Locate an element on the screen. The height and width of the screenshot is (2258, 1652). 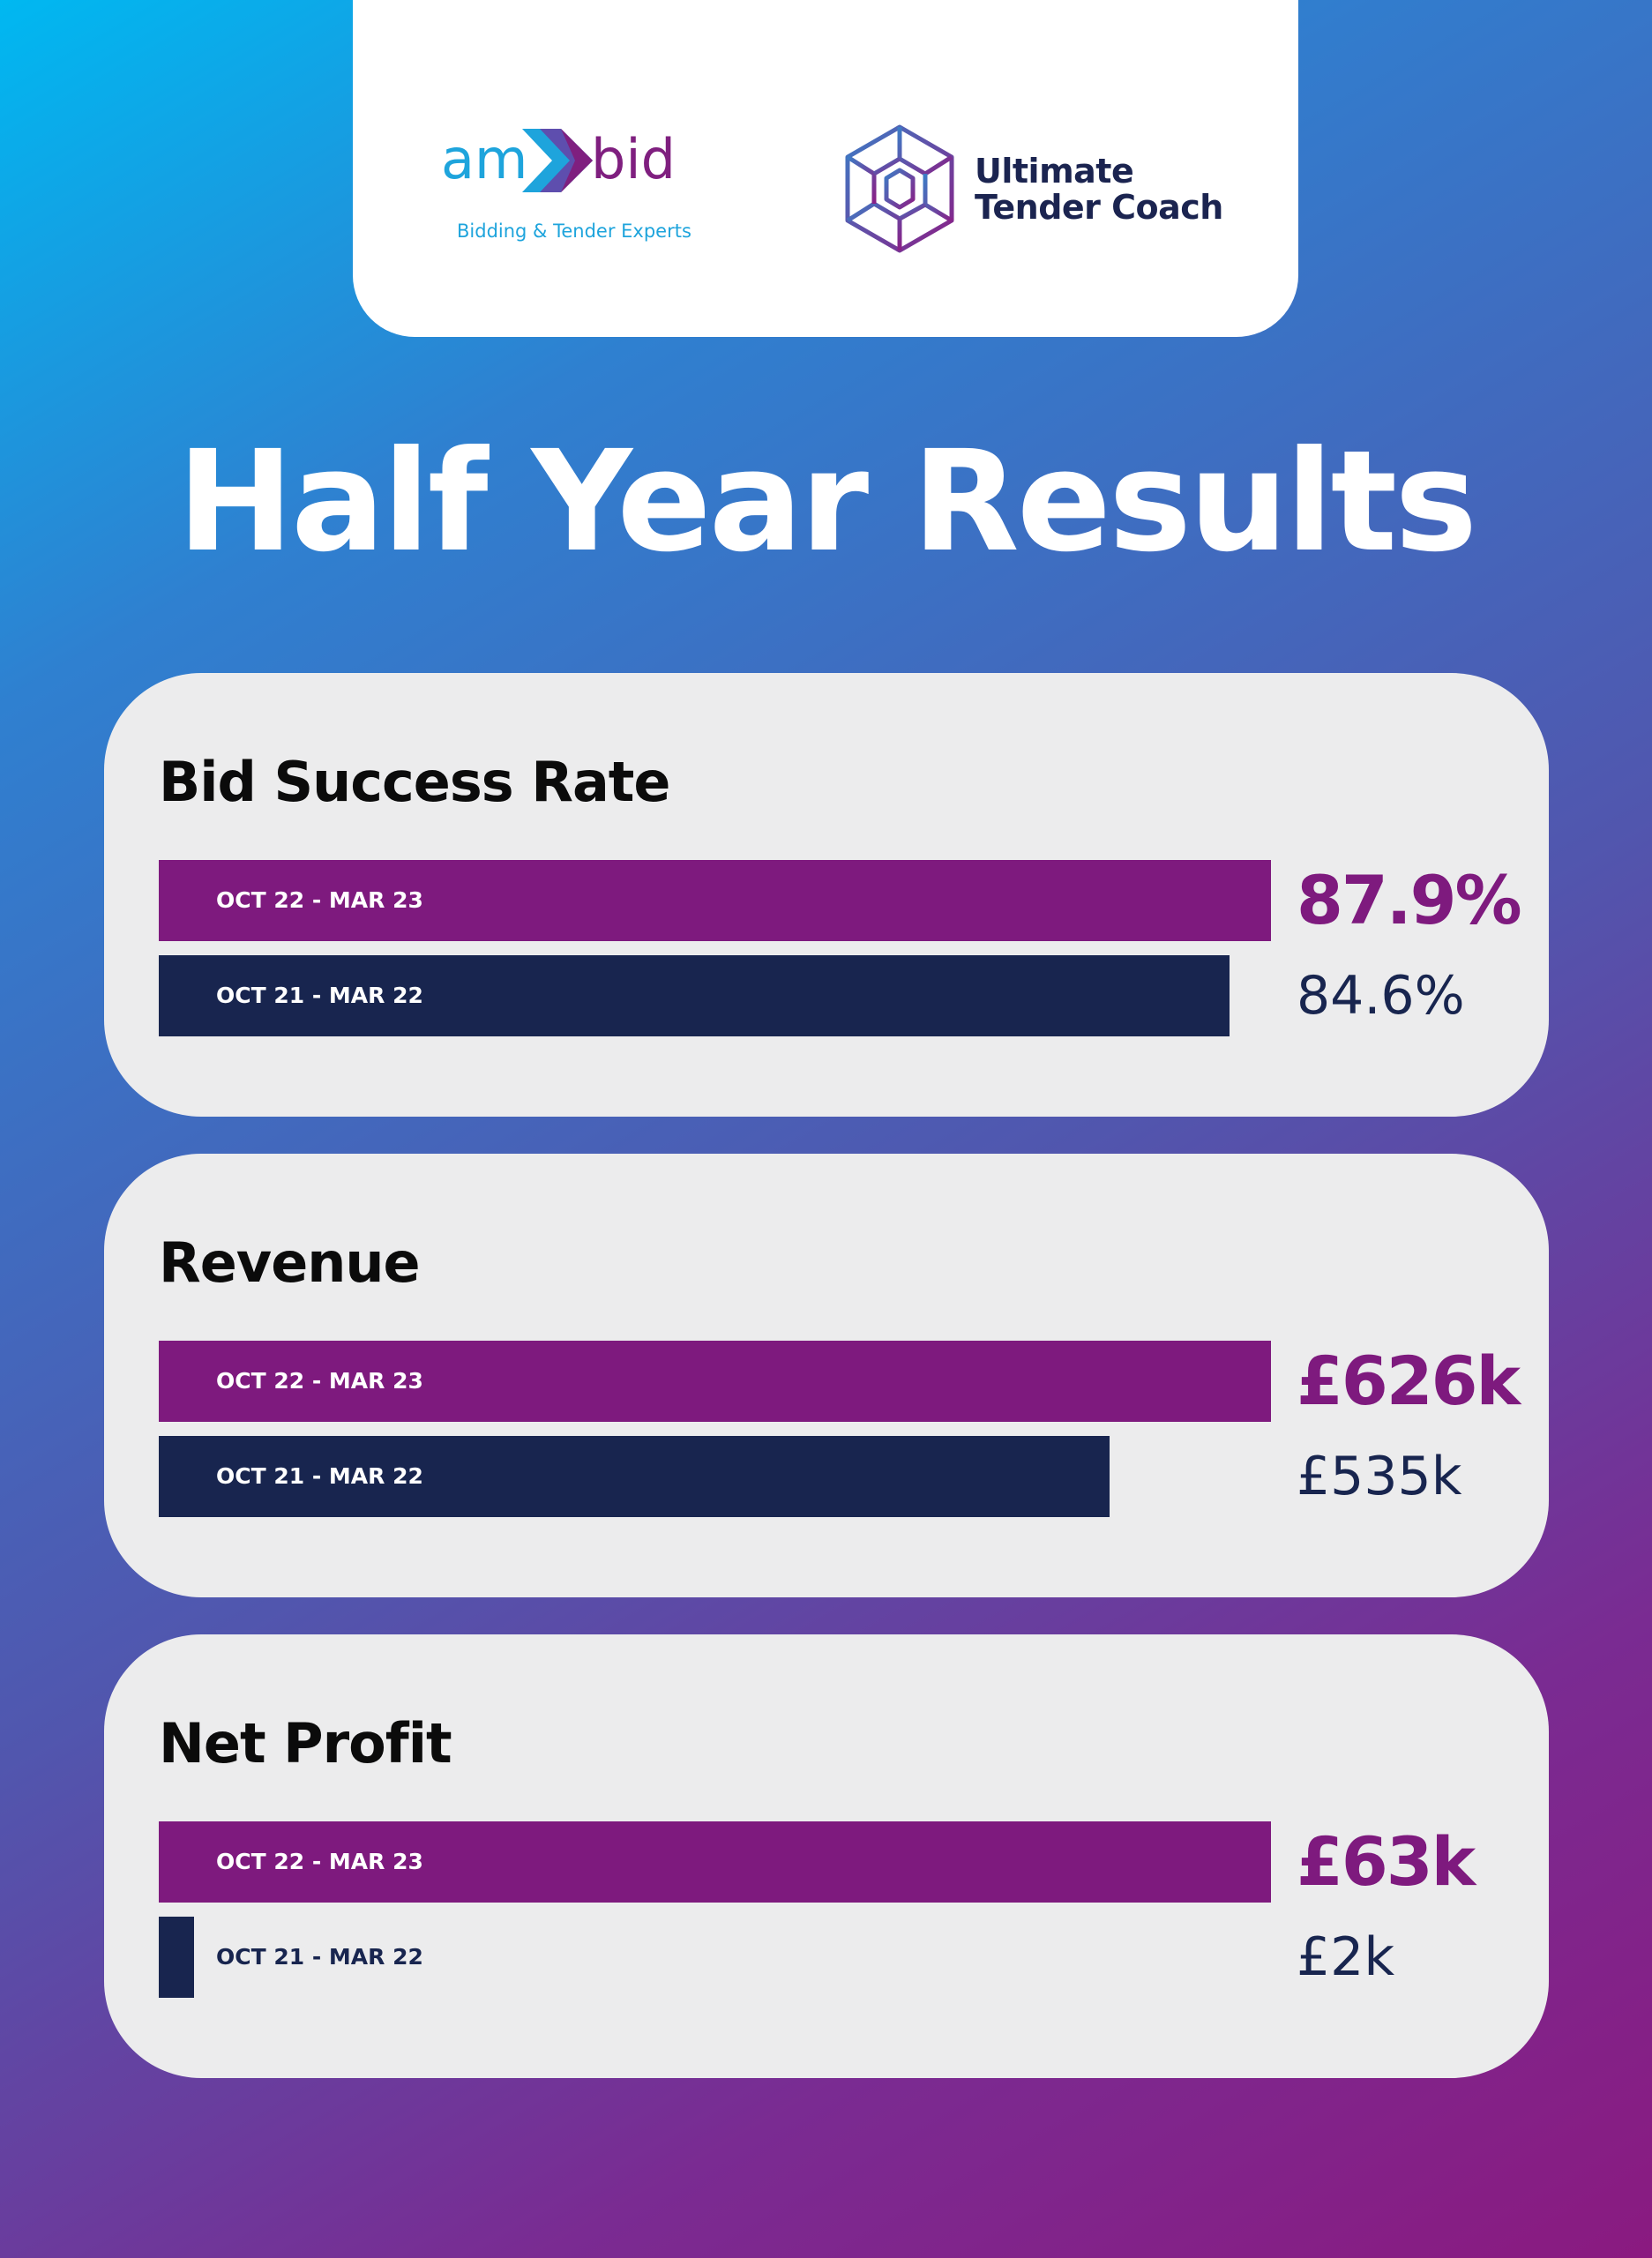
revenue-title: Revenue is located at coordinates (290, 1263).